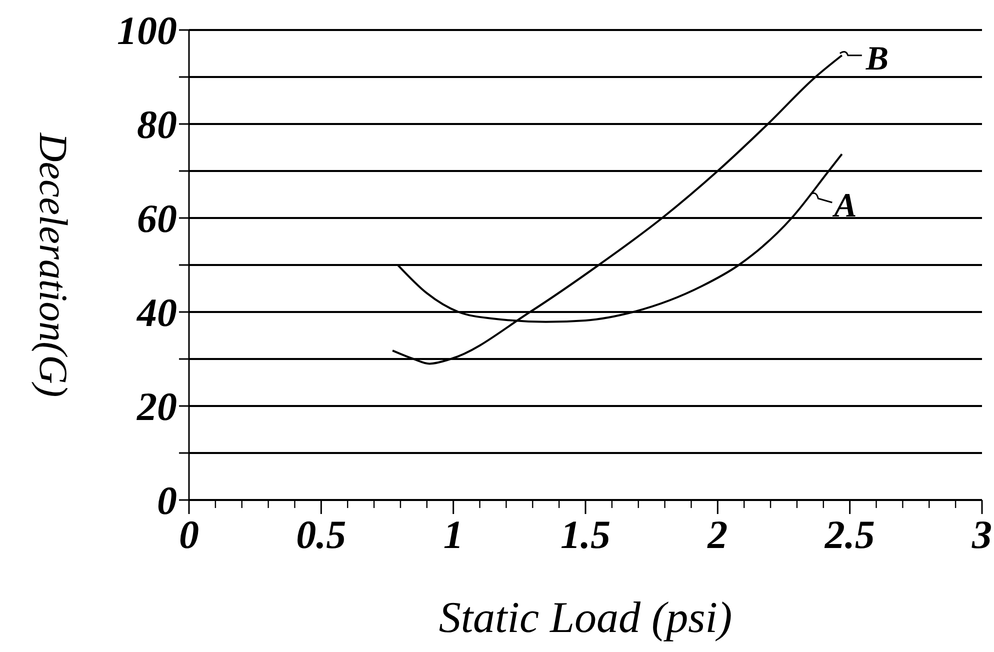 The image size is (994, 652). What do you see at coordinates (321, 534) in the screenshot?
I see `x-tick-label: 0.5` at bounding box center [321, 534].